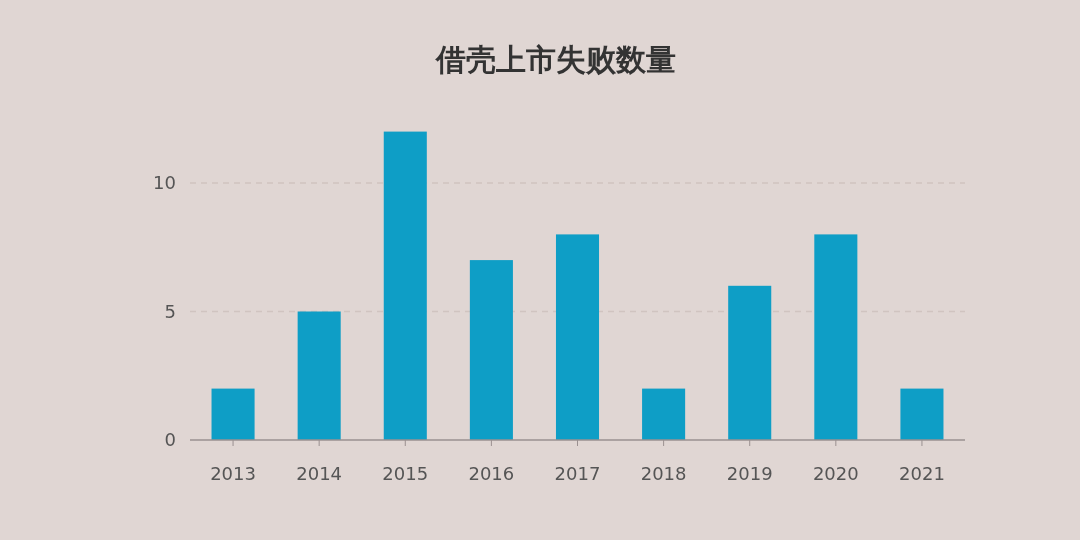 This screenshot has width=1080, height=540. Describe the element at coordinates (491, 473) in the screenshot. I see `x-tick-label: 2016` at that location.